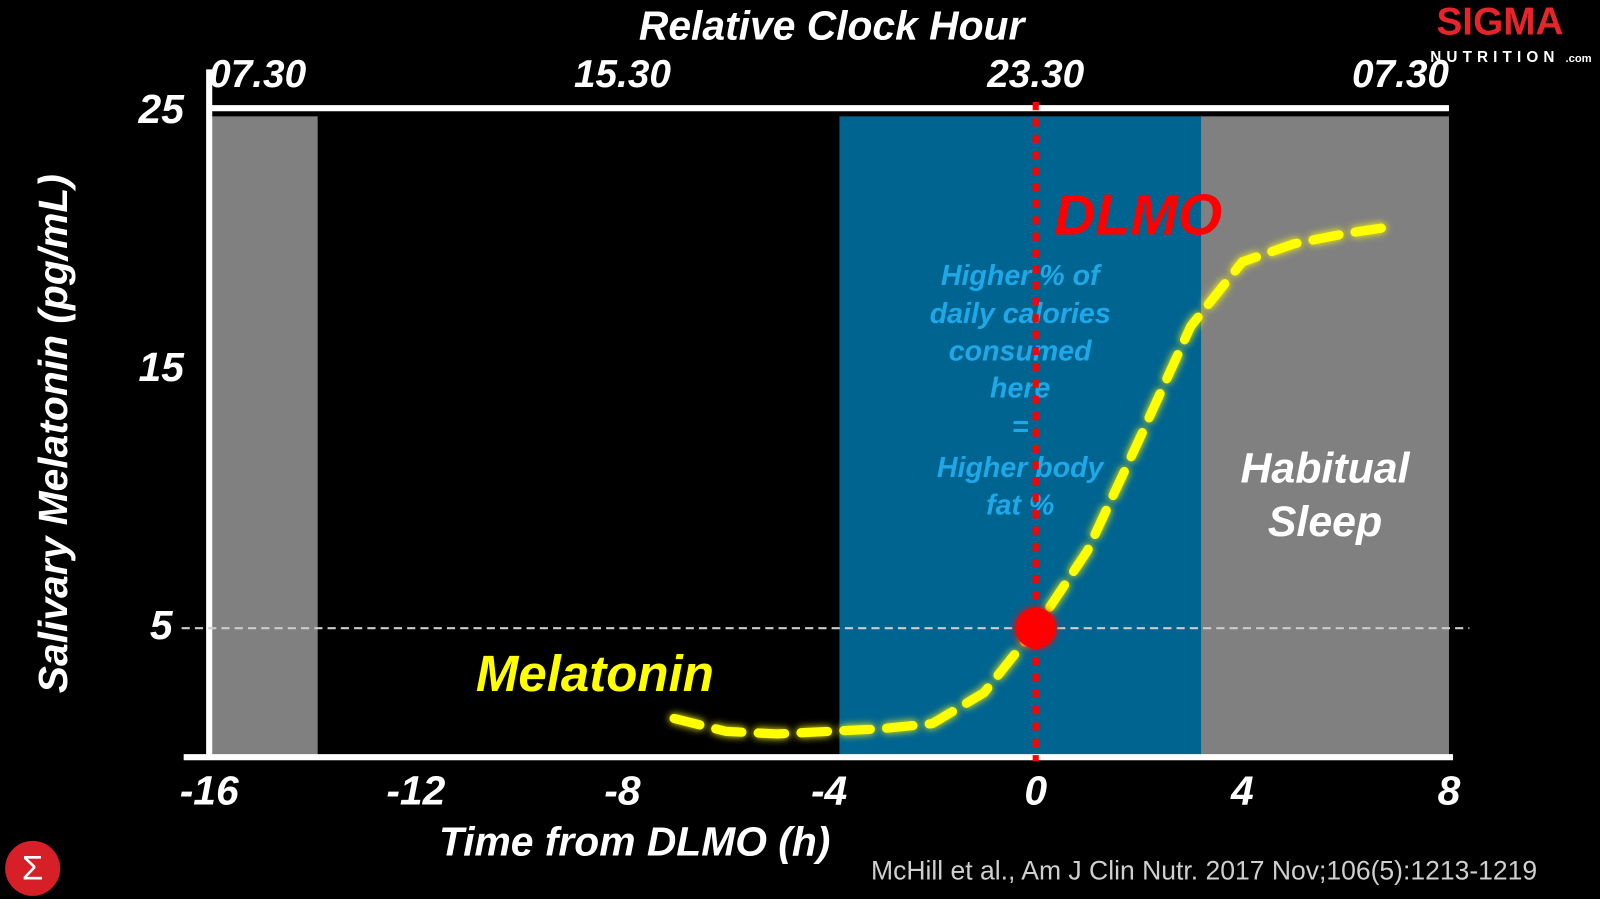 The height and width of the screenshot is (899, 1600). I want to click on logo-icon: Σ, so click(32, 869).